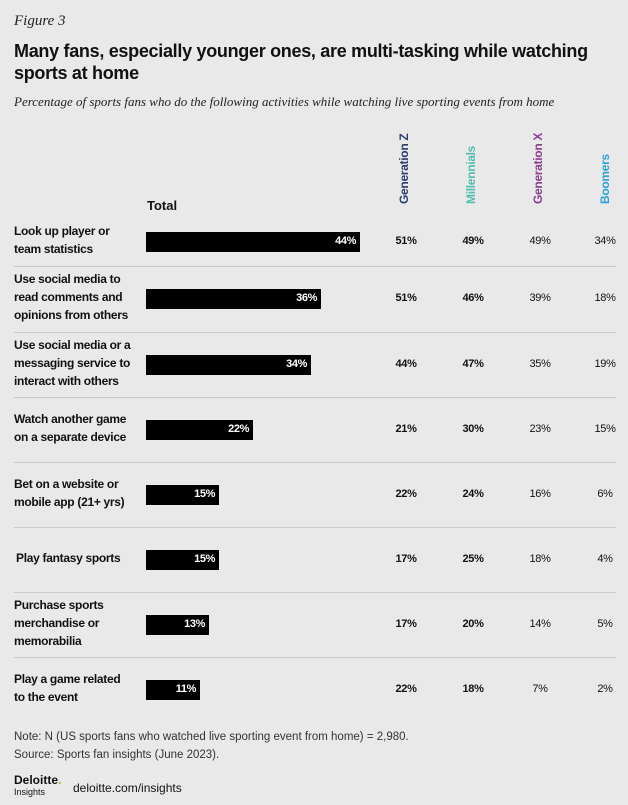  Describe the element at coordinates (605, 364) in the screenshot. I see `generation-value: 19%` at that location.